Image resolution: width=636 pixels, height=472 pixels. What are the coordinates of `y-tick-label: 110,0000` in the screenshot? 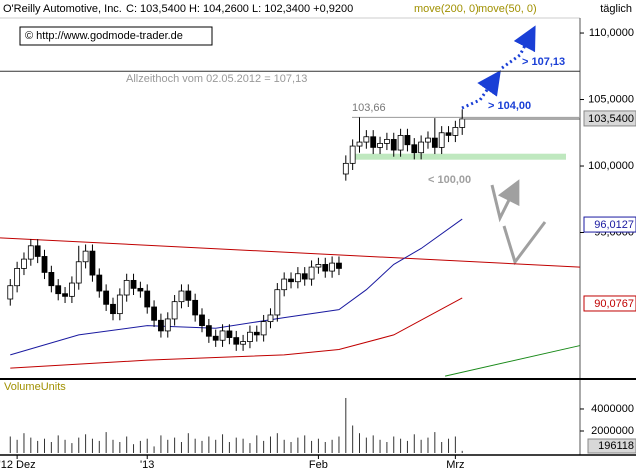 It's located at (611, 33).